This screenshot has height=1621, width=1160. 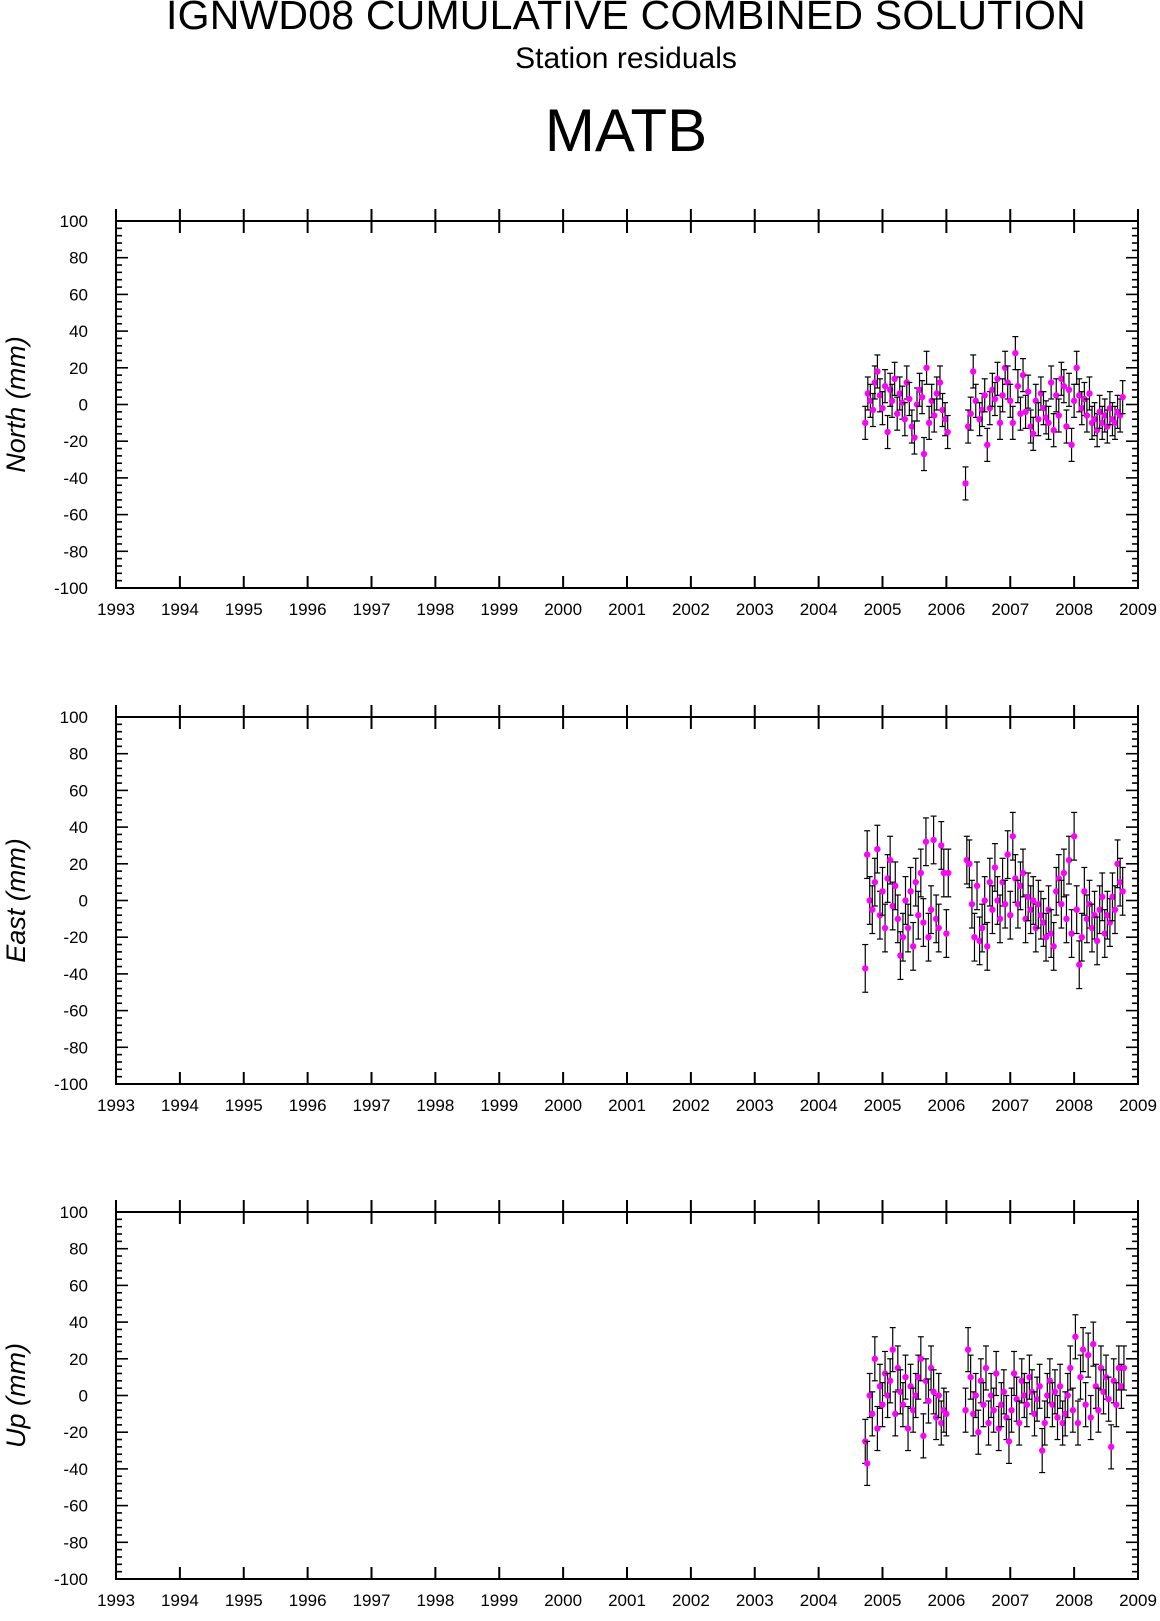 I want to click on north-y-tick-label: 0, so click(x=83, y=405).